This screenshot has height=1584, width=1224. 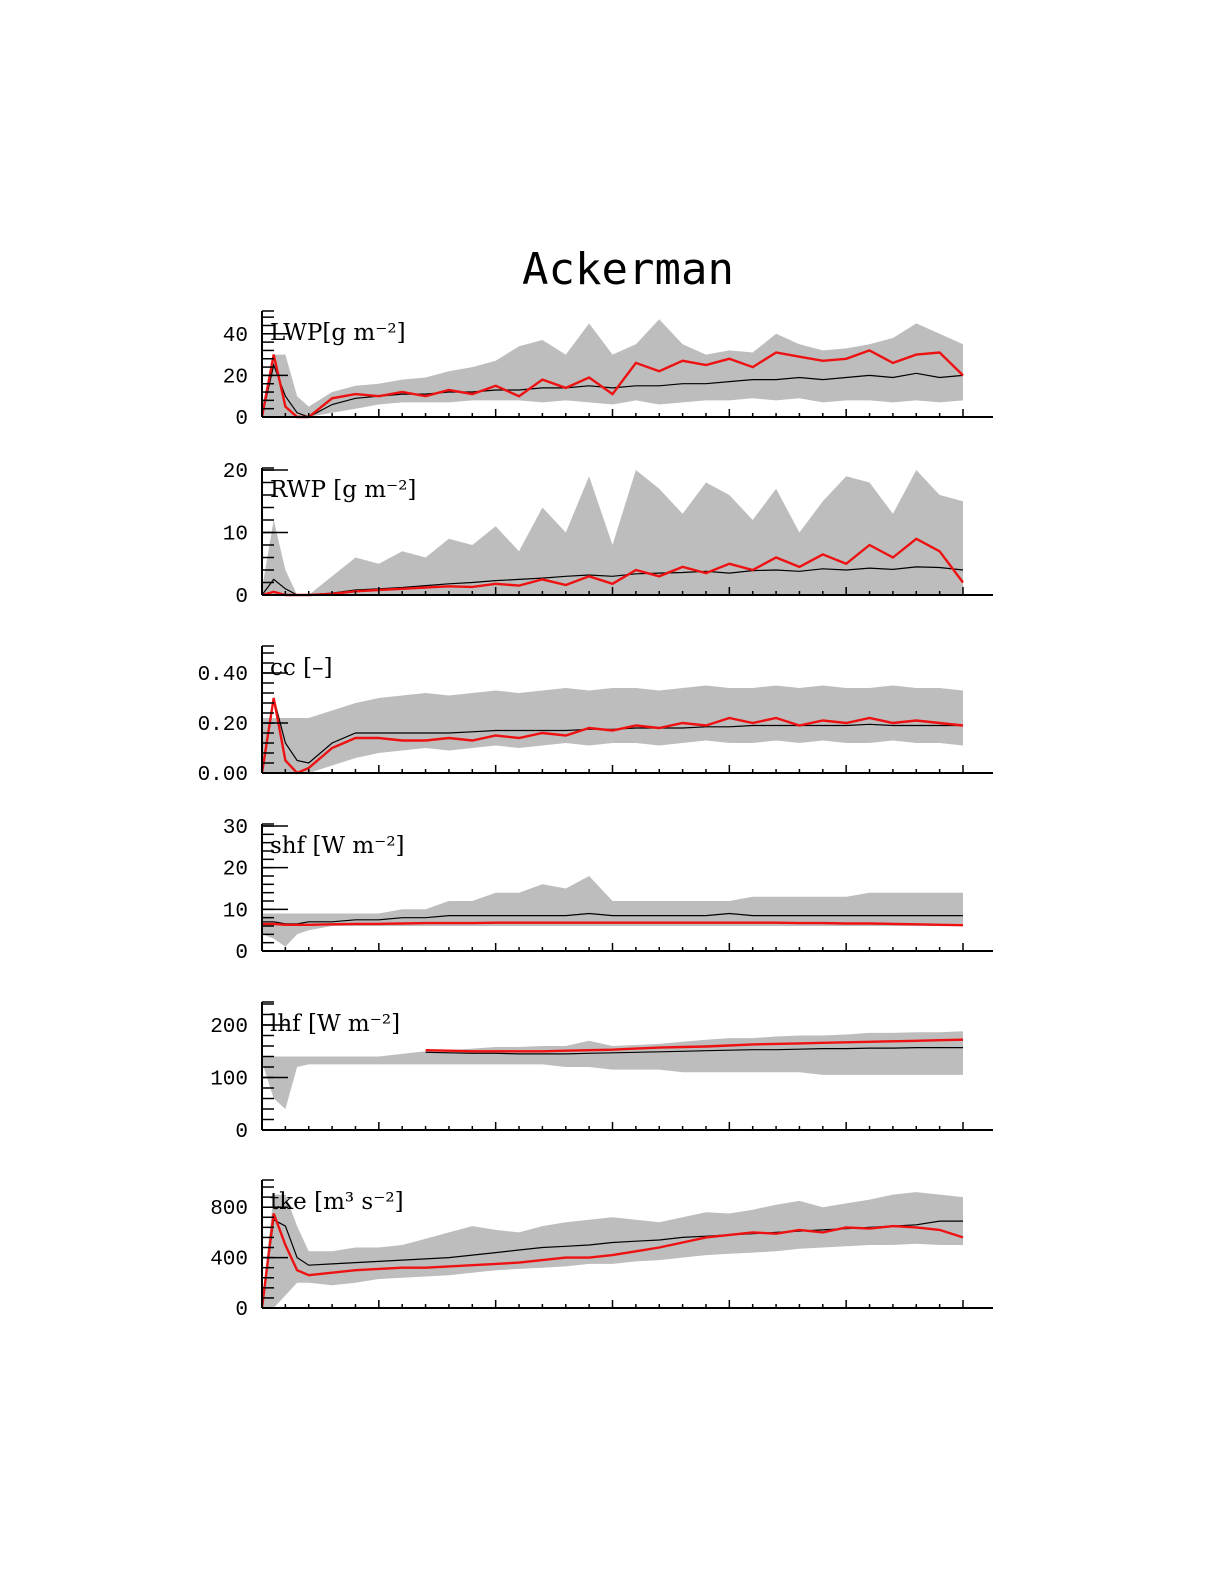 What do you see at coordinates (335, 1024) in the screenshot?
I see `panel-label: lhf [W m⁻²]` at bounding box center [335, 1024].